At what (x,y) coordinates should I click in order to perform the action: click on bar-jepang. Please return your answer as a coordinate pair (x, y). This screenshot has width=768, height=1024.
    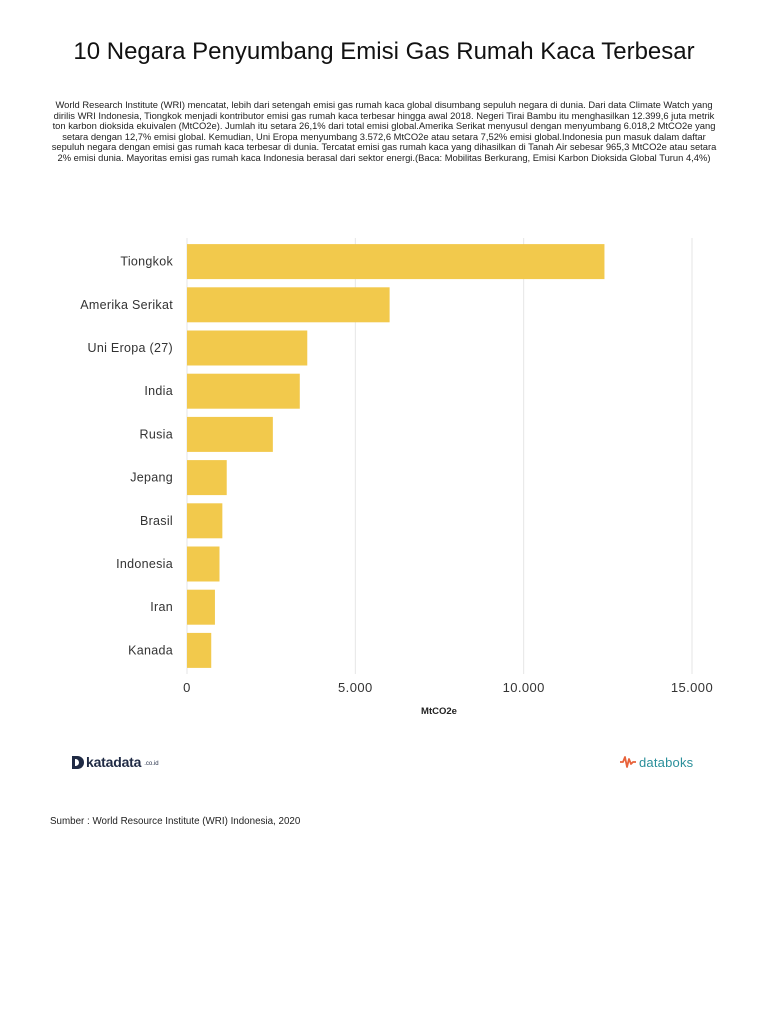
    Looking at the image, I should click on (207, 478).